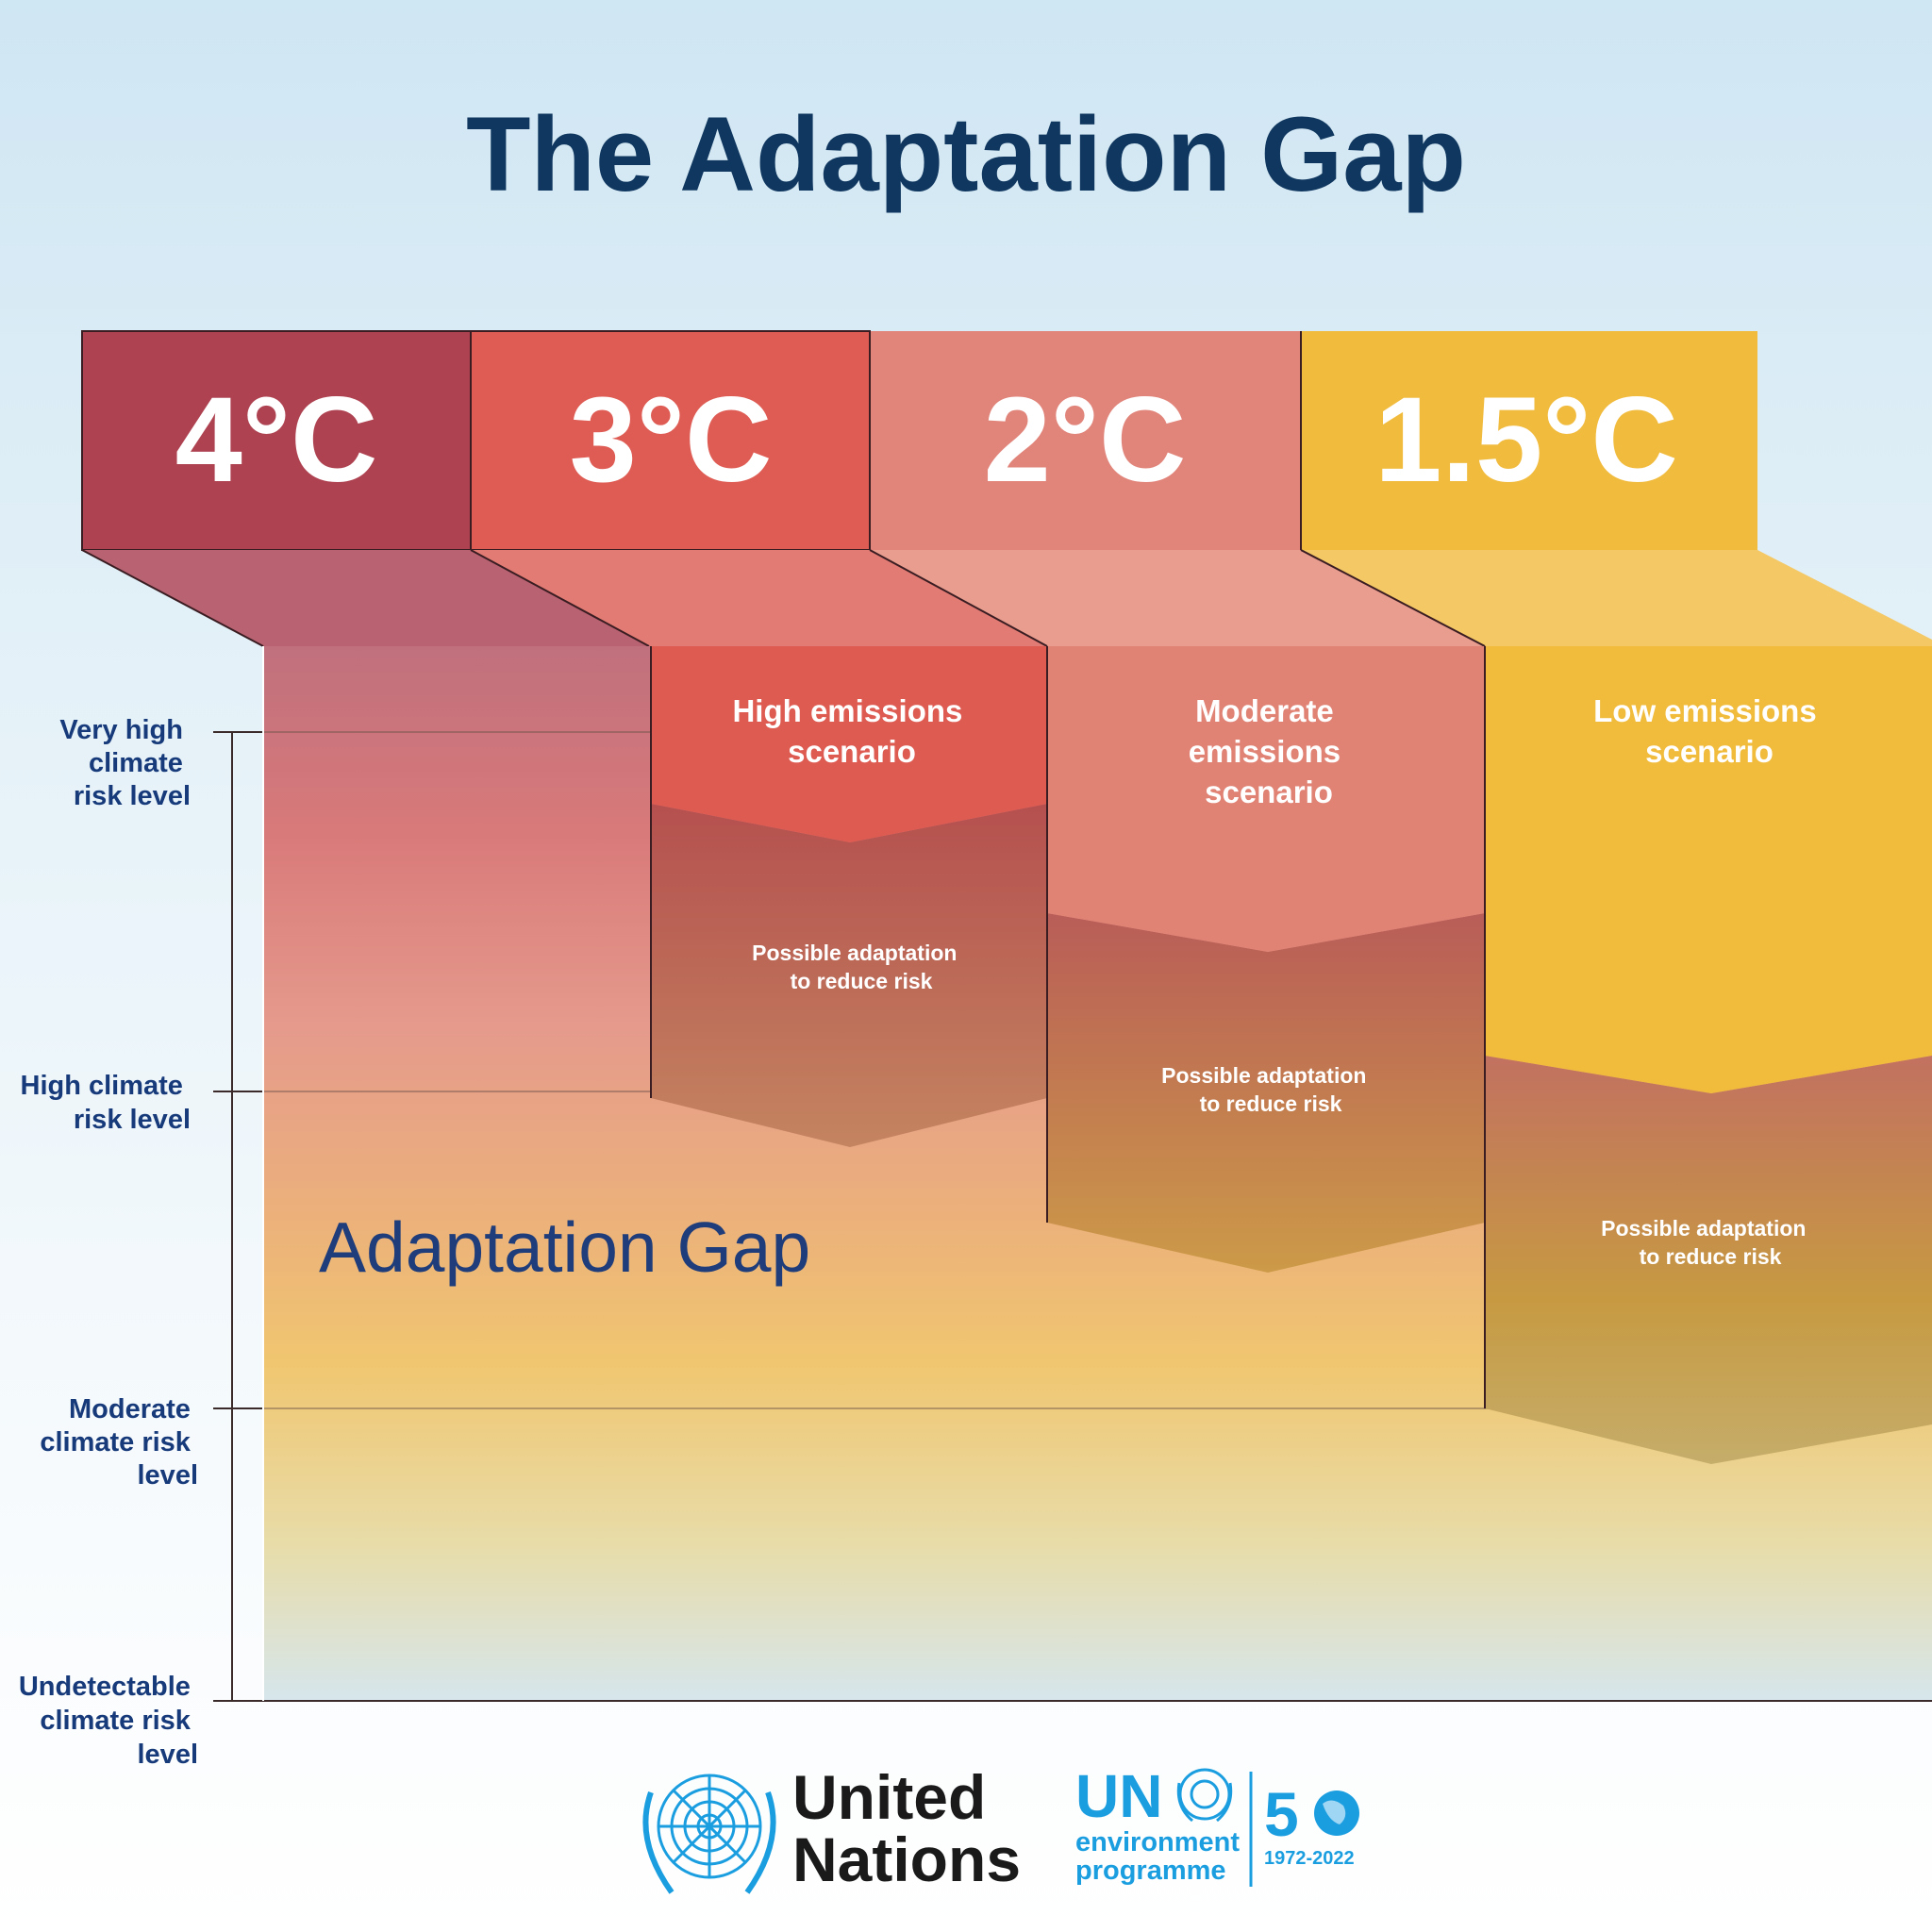 The image size is (1932, 1932). I want to click on risk-moderate-line1: Moderate, so click(130, 1409).